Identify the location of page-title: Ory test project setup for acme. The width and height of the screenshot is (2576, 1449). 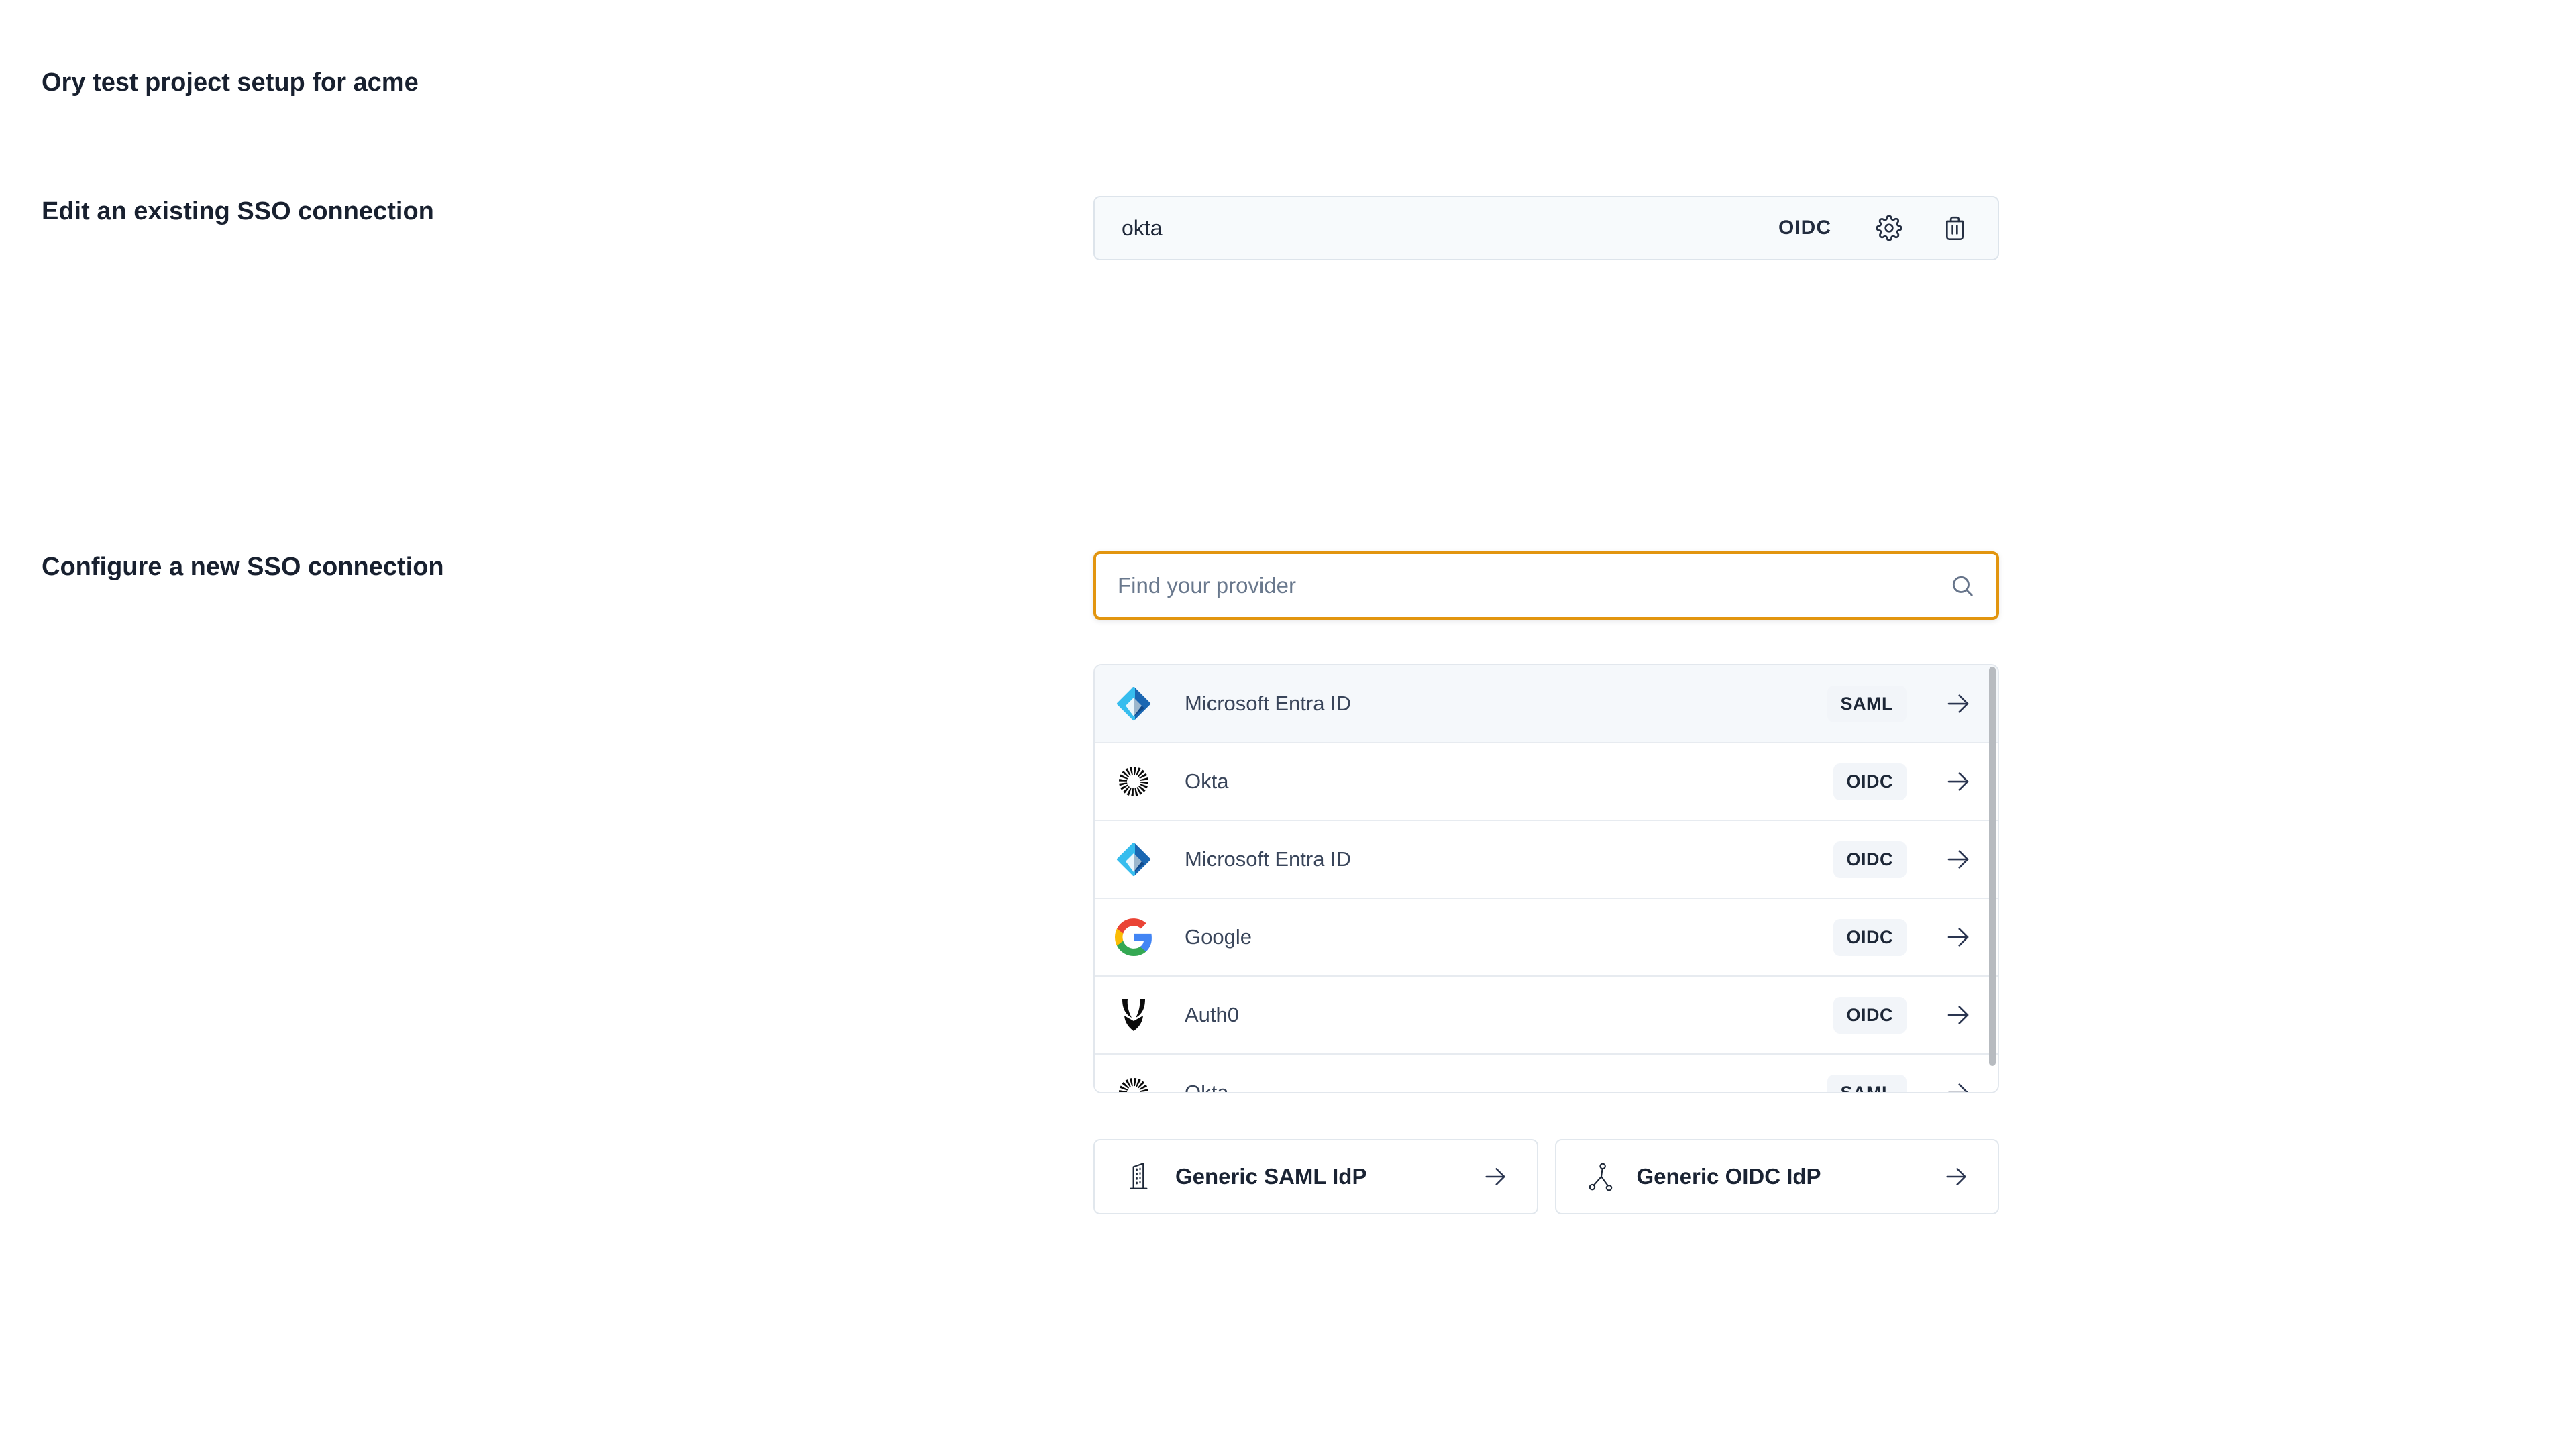
(230, 82).